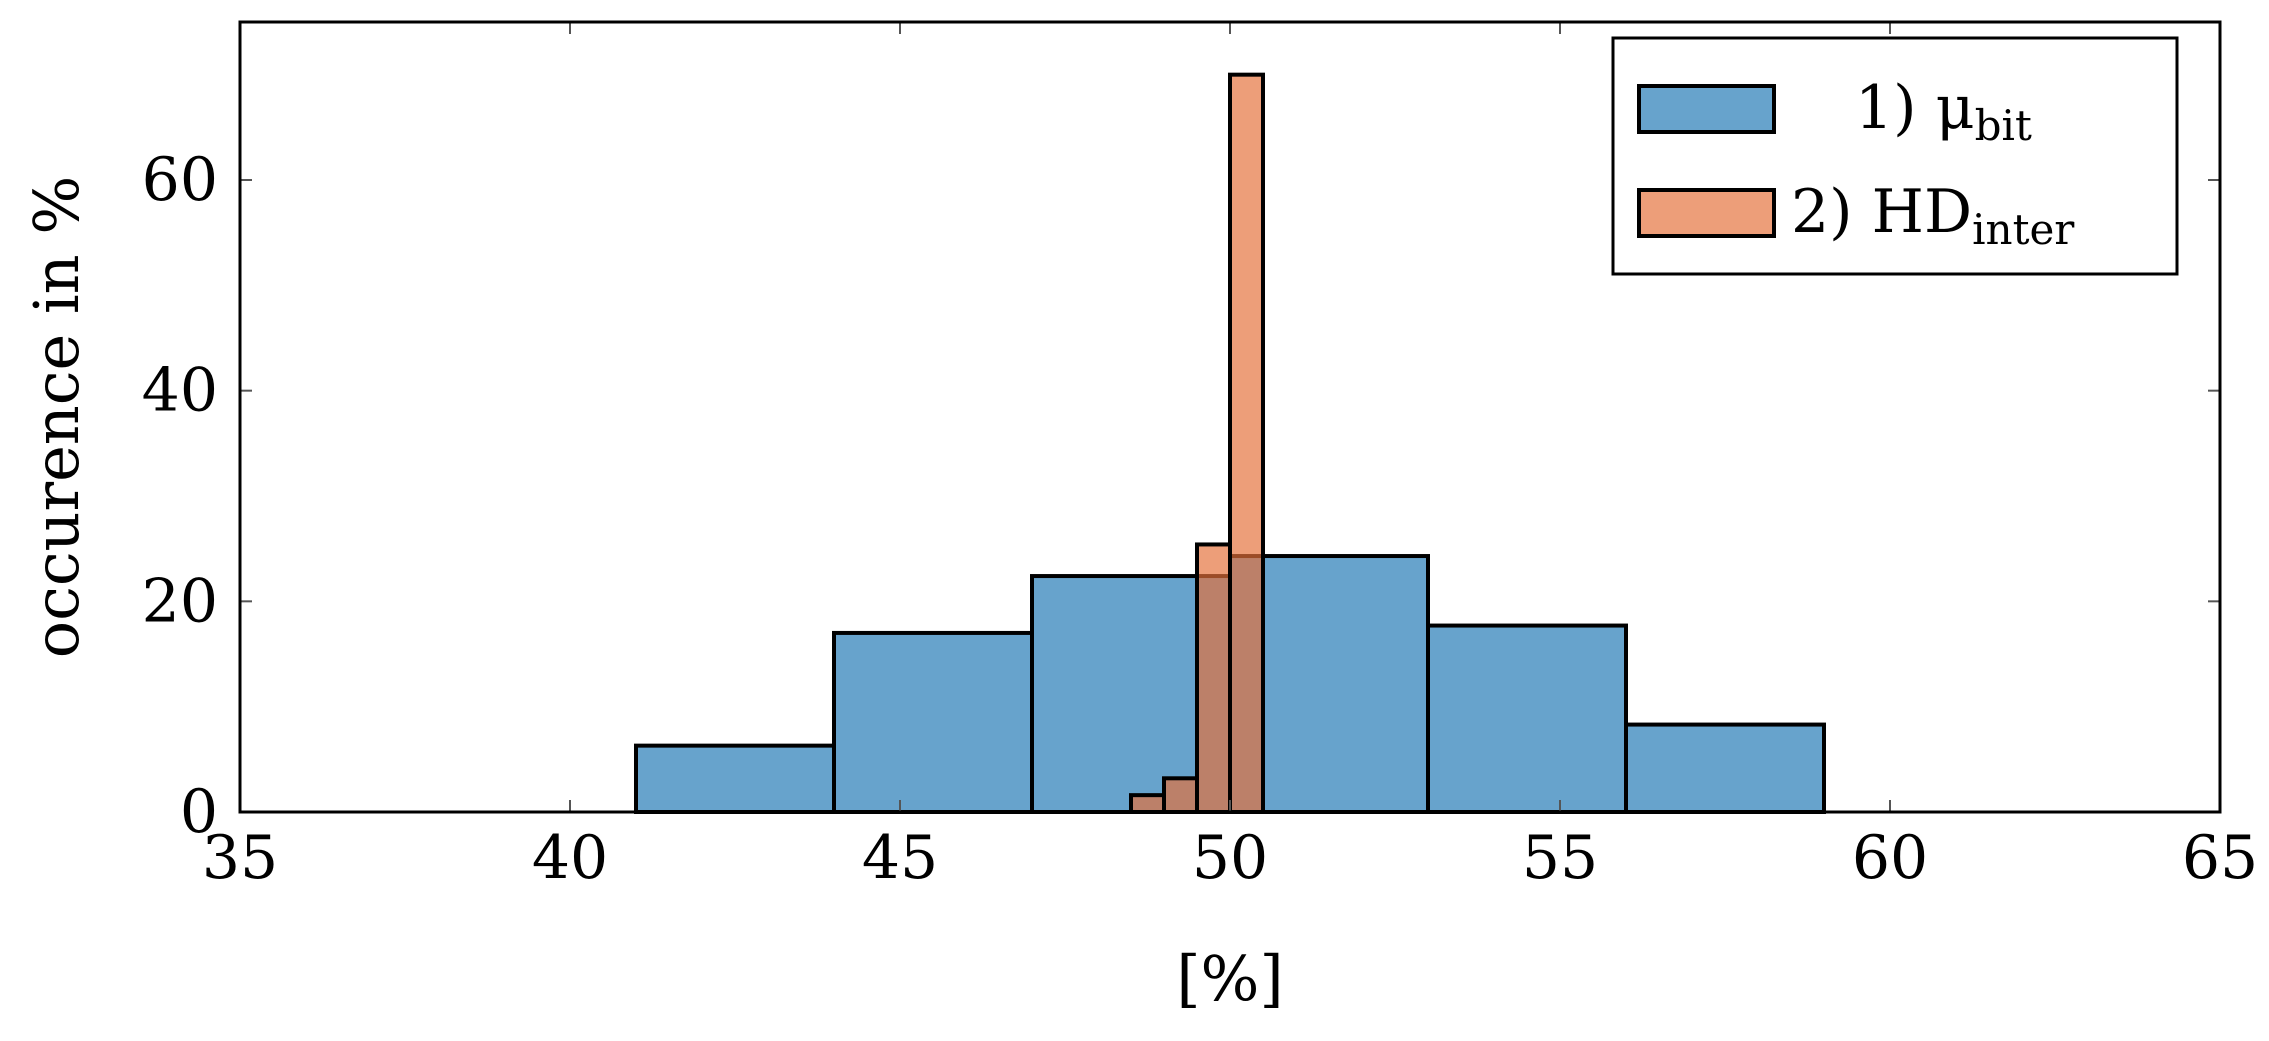  Describe the element at coordinates (180, 391) in the screenshot. I see `y-tick-label: 40` at that location.